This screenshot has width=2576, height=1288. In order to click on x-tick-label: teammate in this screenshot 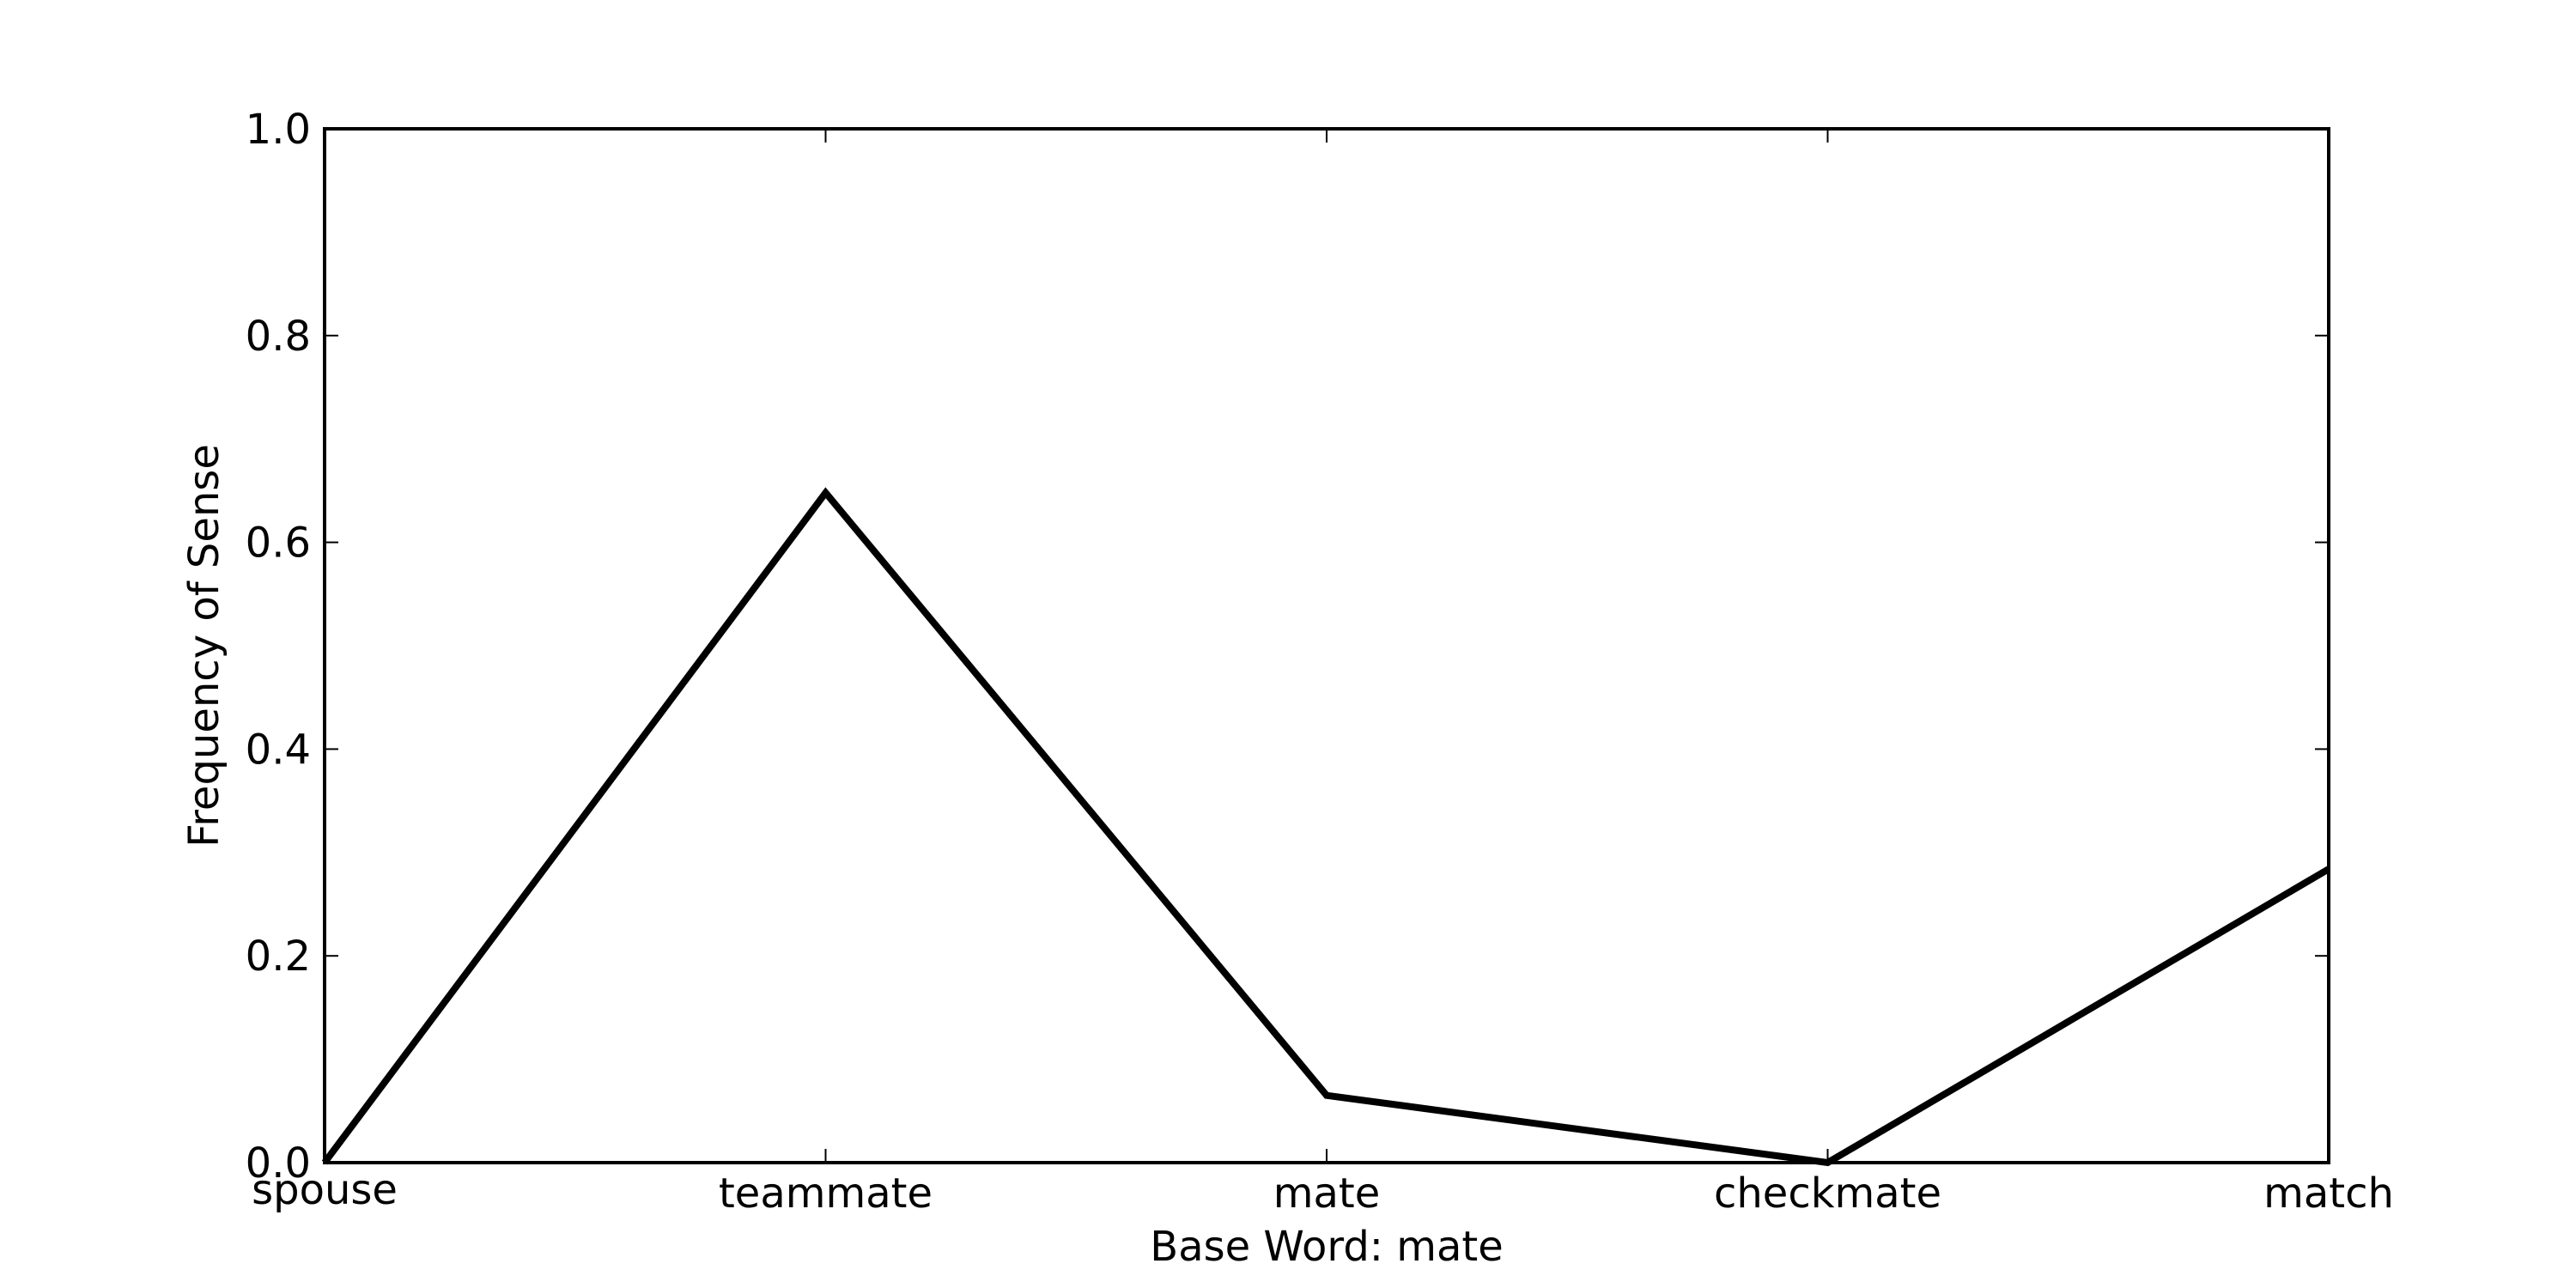, I will do `click(826, 1194)`.